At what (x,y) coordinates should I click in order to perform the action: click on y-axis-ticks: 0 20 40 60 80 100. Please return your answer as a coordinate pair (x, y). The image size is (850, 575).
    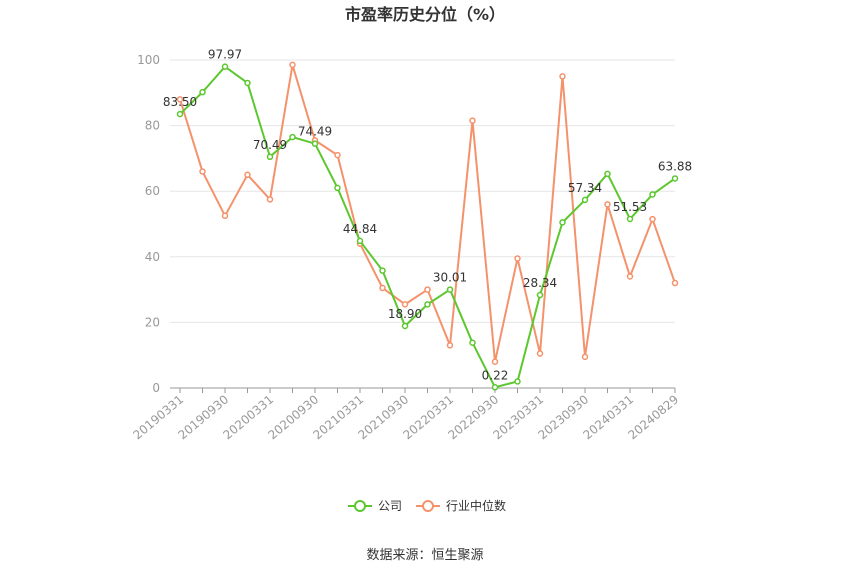
    Looking at the image, I should click on (148, 224).